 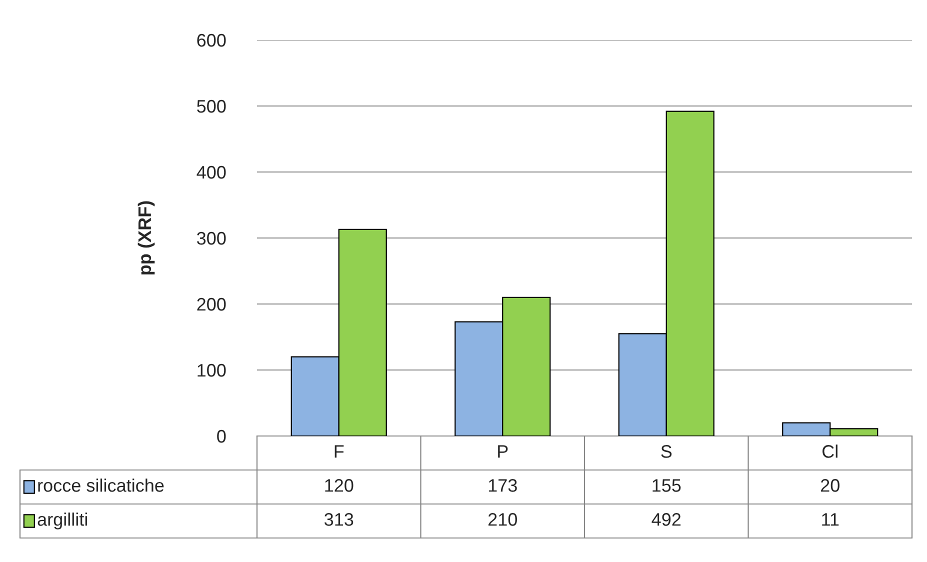 I want to click on y-tick-label: 0, so click(x=221, y=436).